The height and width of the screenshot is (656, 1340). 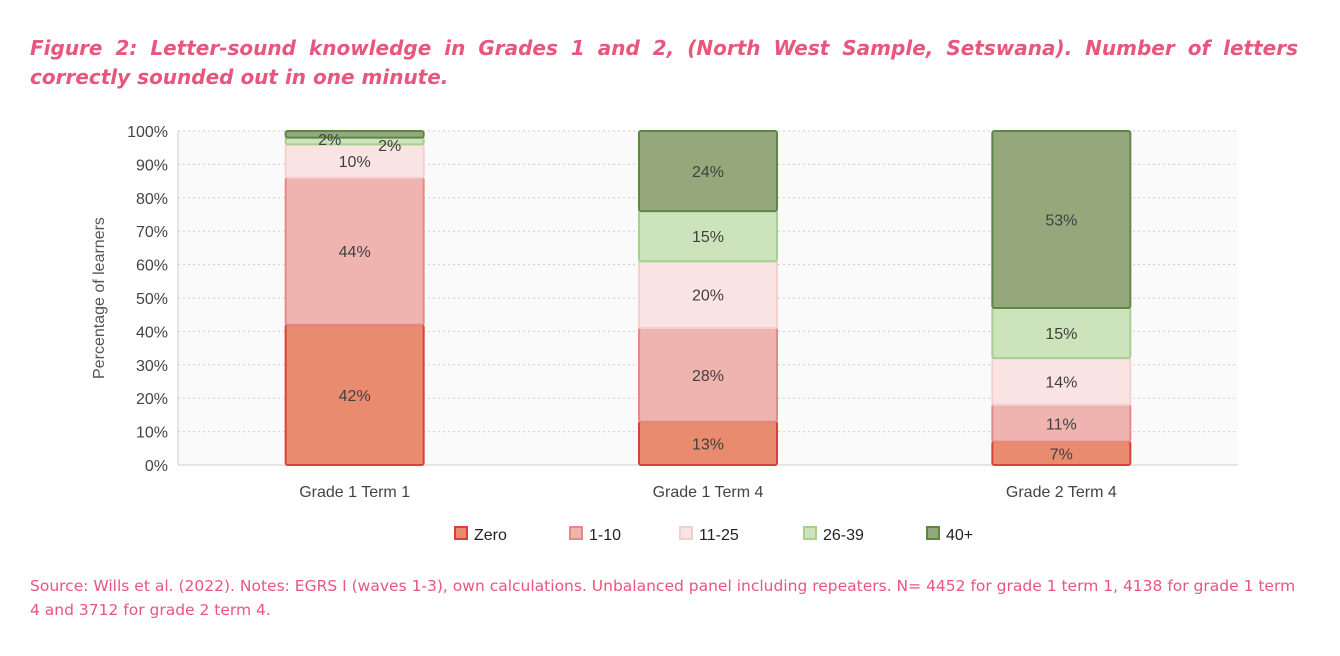 I want to click on legend-item: 1-10, so click(x=595, y=535).